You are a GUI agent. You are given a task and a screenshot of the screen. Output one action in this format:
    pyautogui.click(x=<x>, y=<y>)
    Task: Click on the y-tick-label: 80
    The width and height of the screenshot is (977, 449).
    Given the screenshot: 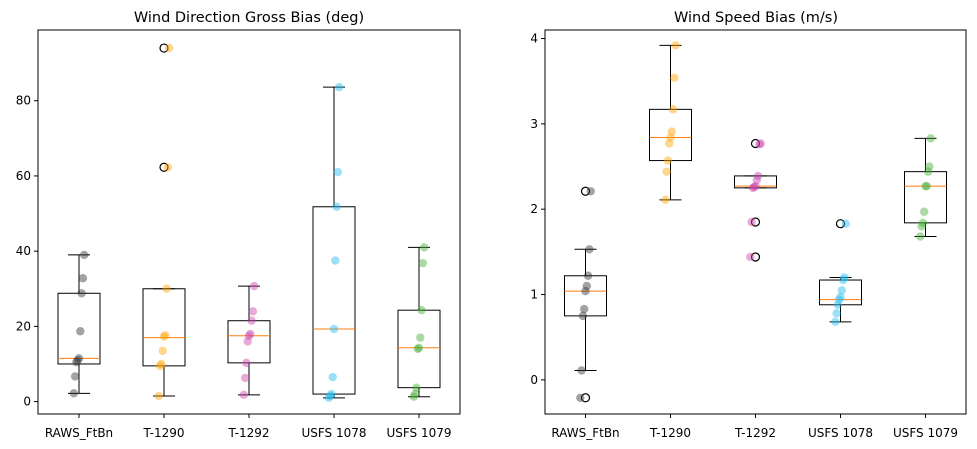 What is the action you would take?
    pyautogui.click(x=23, y=101)
    